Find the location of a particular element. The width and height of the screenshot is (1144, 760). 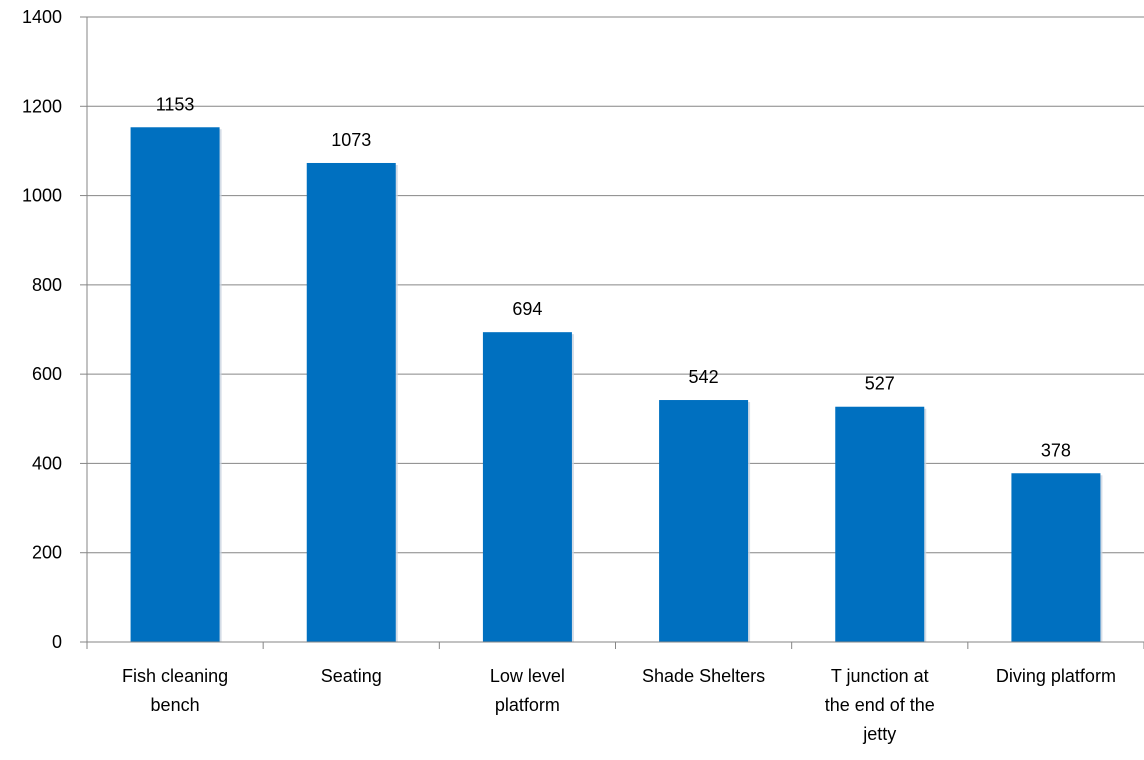

y-tick-label-1400: 1400 is located at coordinates (42, 17).